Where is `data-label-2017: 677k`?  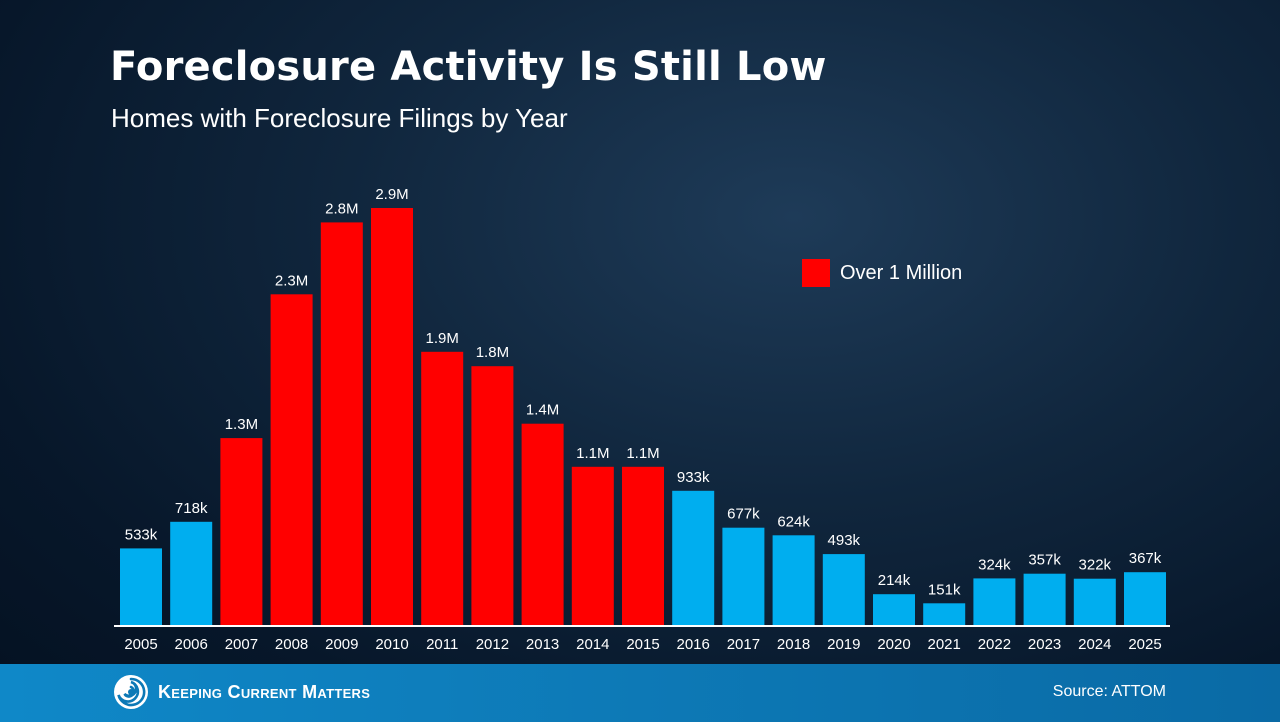 data-label-2017: 677k is located at coordinates (743, 514).